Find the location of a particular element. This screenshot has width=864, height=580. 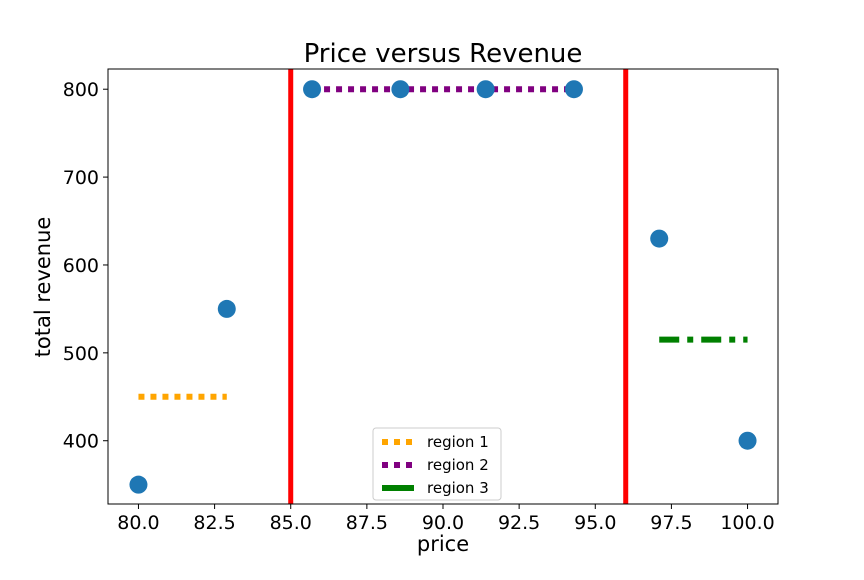

y-axis: 400 500 600 700 800 is located at coordinates (85, 266).